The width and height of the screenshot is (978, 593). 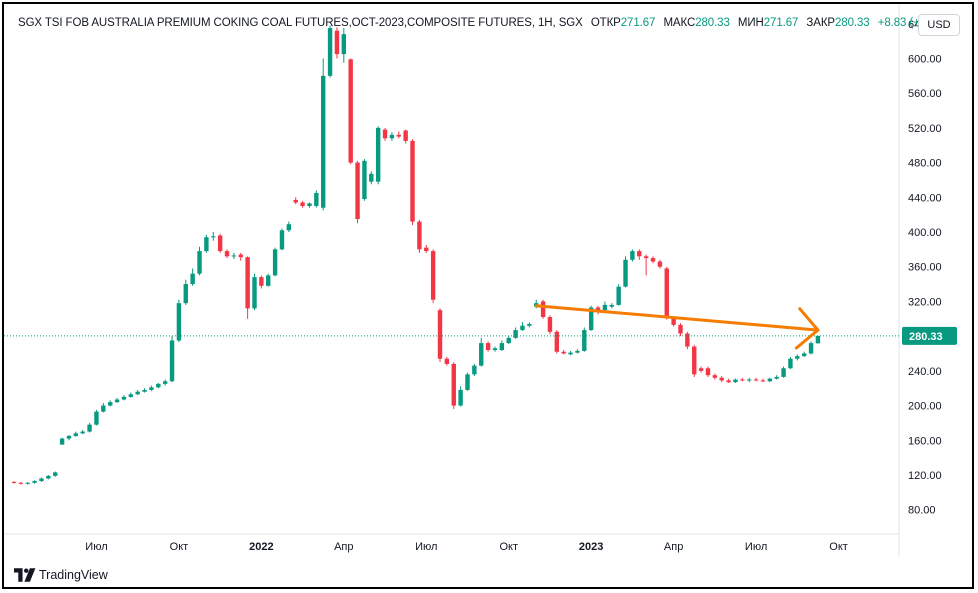 What do you see at coordinates (677, 318) in the screenshot?
I see `trend-arrow-line` at bounding box center [677, 318].